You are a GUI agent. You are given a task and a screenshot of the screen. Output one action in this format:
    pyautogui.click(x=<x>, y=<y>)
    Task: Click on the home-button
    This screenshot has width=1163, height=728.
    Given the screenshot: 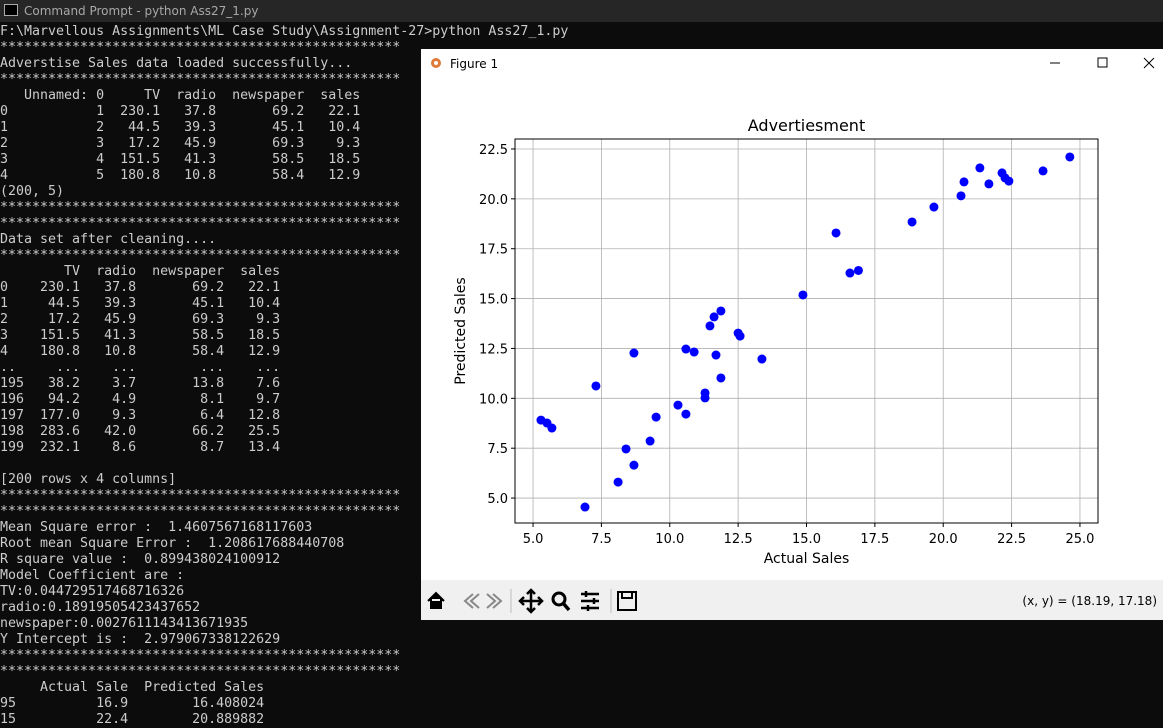 What is the action you would take?
    pyautogui.click(x=436, y=600)
    